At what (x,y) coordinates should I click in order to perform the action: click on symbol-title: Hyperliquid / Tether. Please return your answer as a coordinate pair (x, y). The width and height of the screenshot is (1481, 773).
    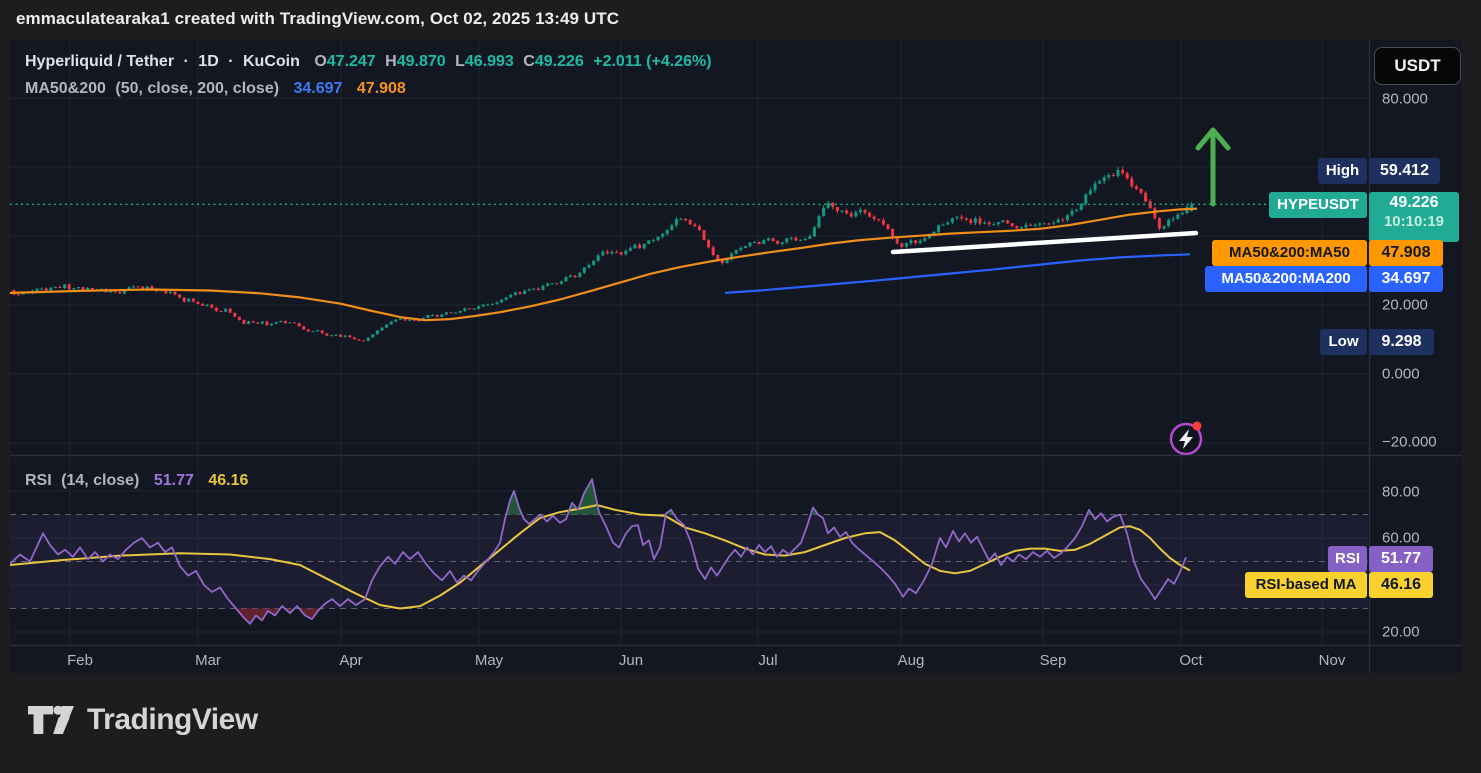
    Looking at the image, I should click on (100, 61).